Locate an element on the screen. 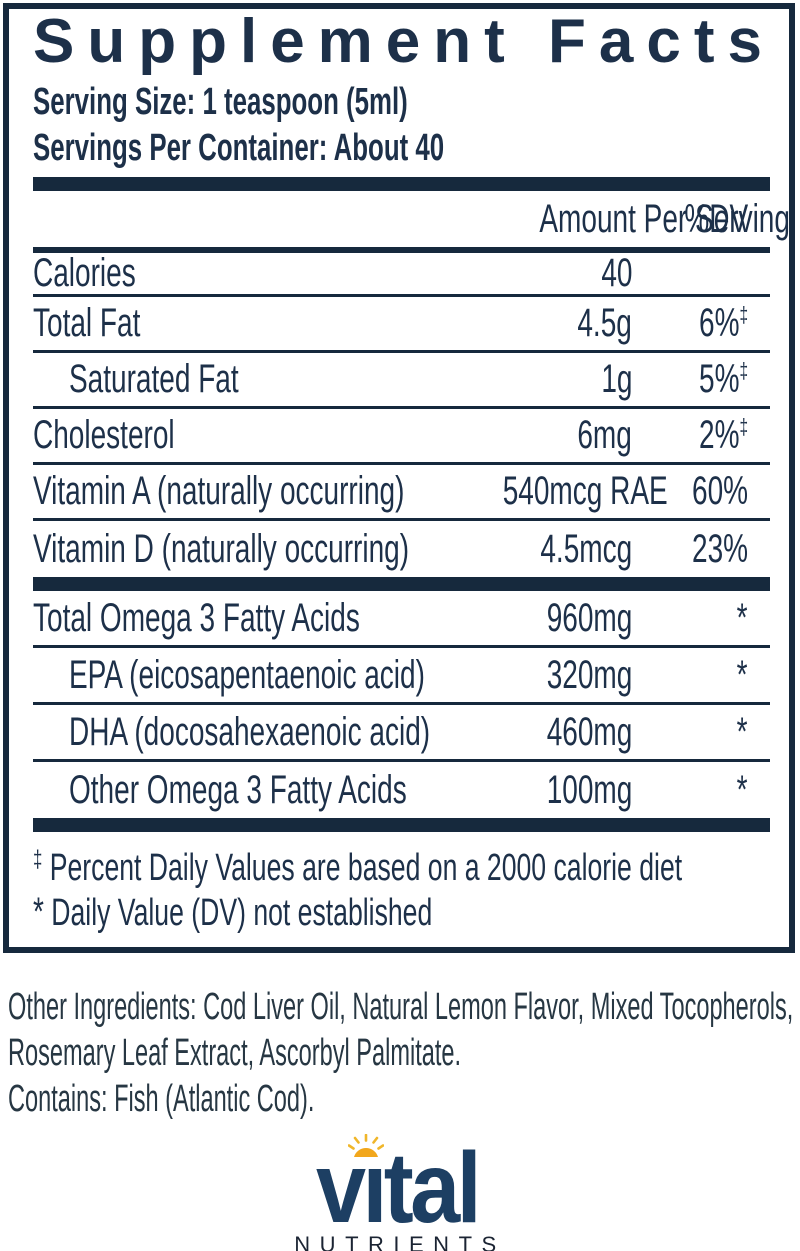 The height and width of the screenshot is (1251, 800). brand-logo: vıtal NUTRIENTS is located at coordinates (397, 1188).